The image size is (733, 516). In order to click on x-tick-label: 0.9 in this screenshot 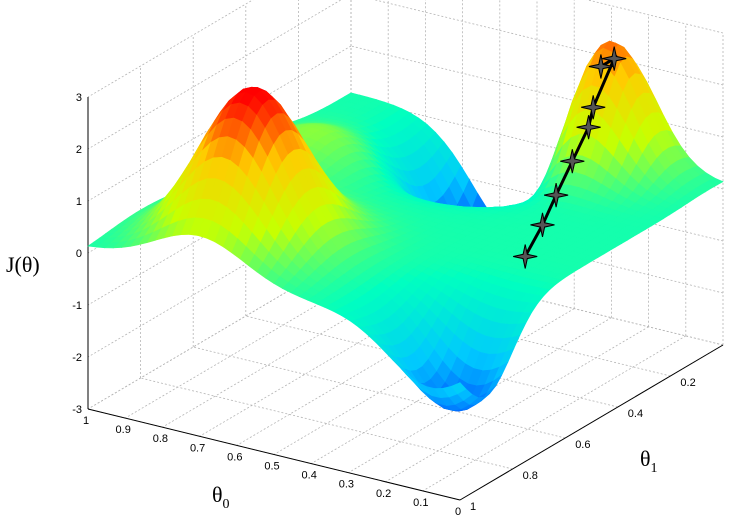, I will do `click(123, 430)`.